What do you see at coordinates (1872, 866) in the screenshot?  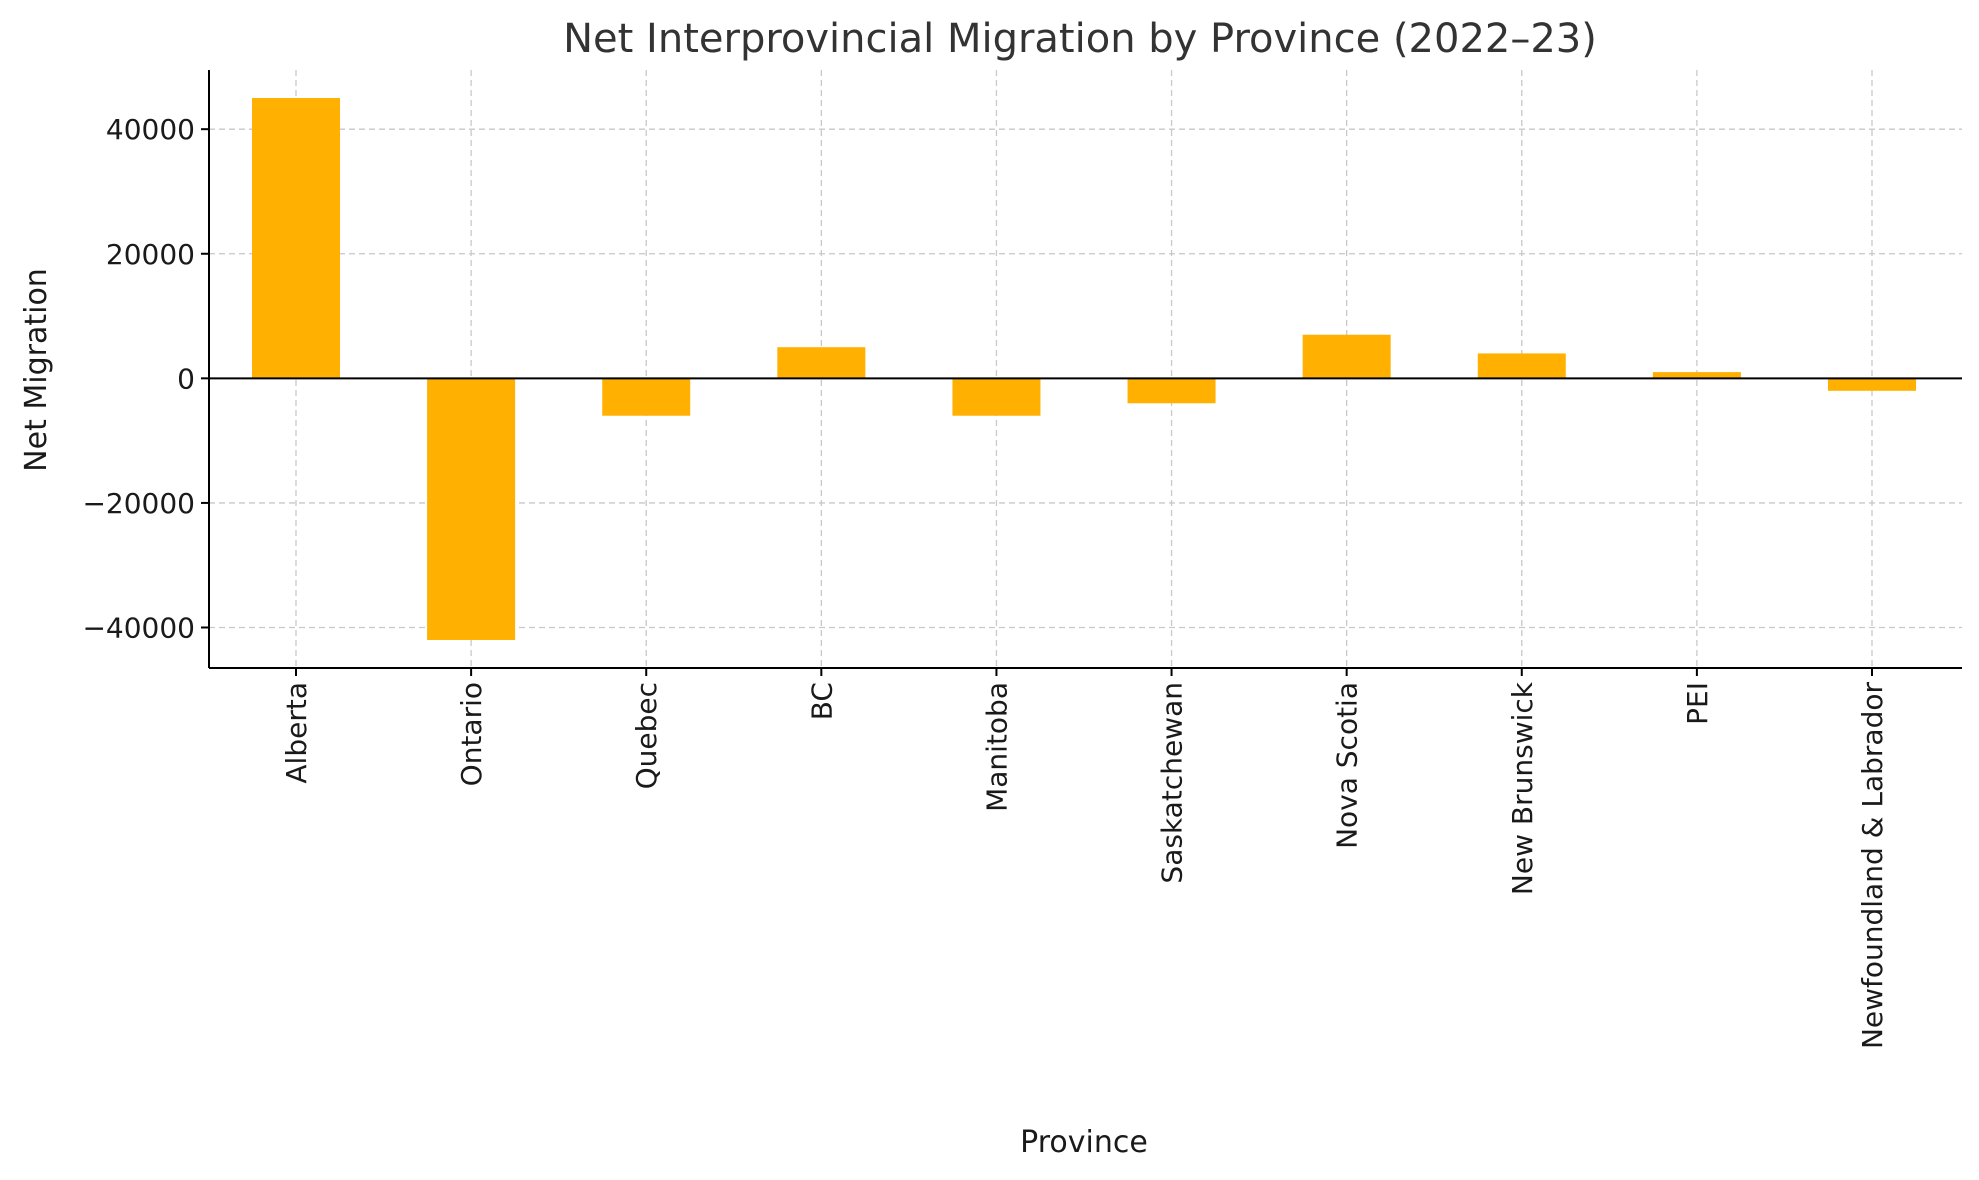 I see `x-tick-label: Newfoundland & Labrador` at bounding box center [1872, 866].